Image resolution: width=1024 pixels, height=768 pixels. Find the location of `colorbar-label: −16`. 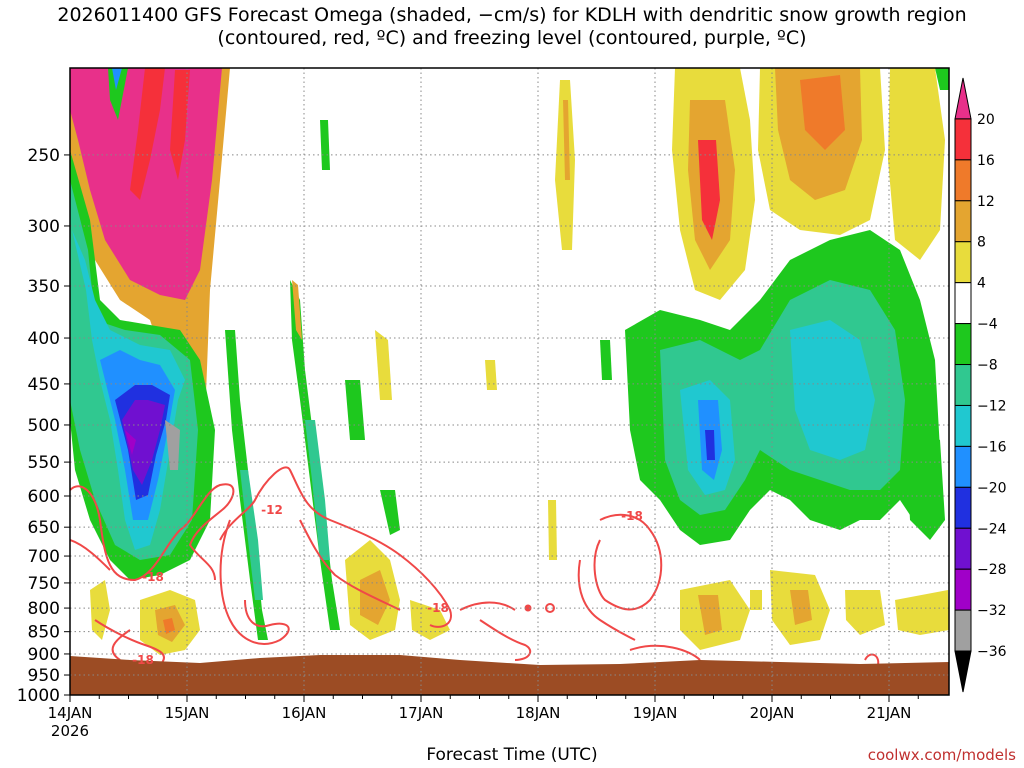

colorbar-label: −16 is located at coordinates (992, 447).